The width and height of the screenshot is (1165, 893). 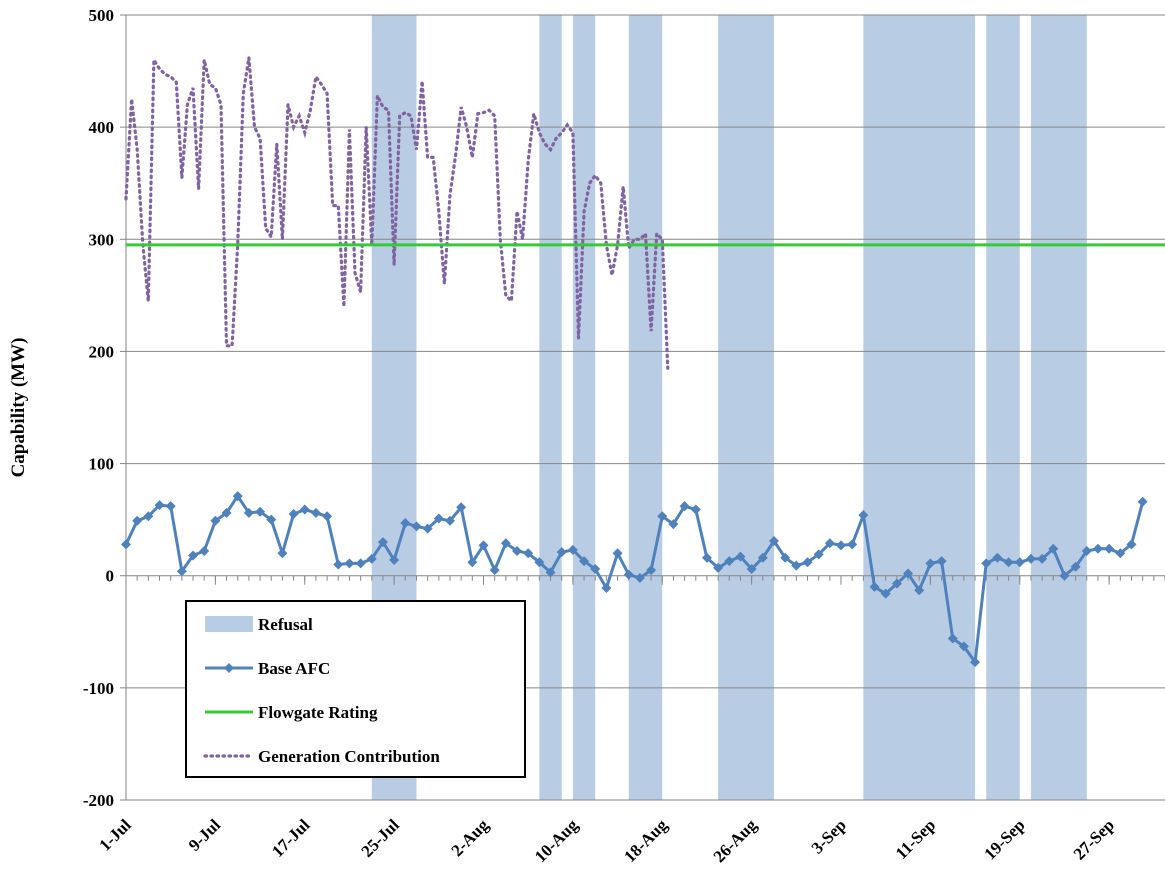 I want to click on x-tick-label: 27-Sep, so click(x=1094, y=839).